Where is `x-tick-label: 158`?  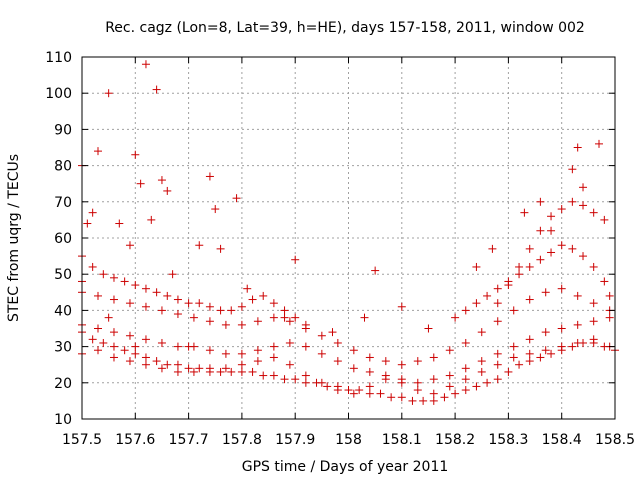 x-tick-label: 158 is located at coordinates (348, 440).